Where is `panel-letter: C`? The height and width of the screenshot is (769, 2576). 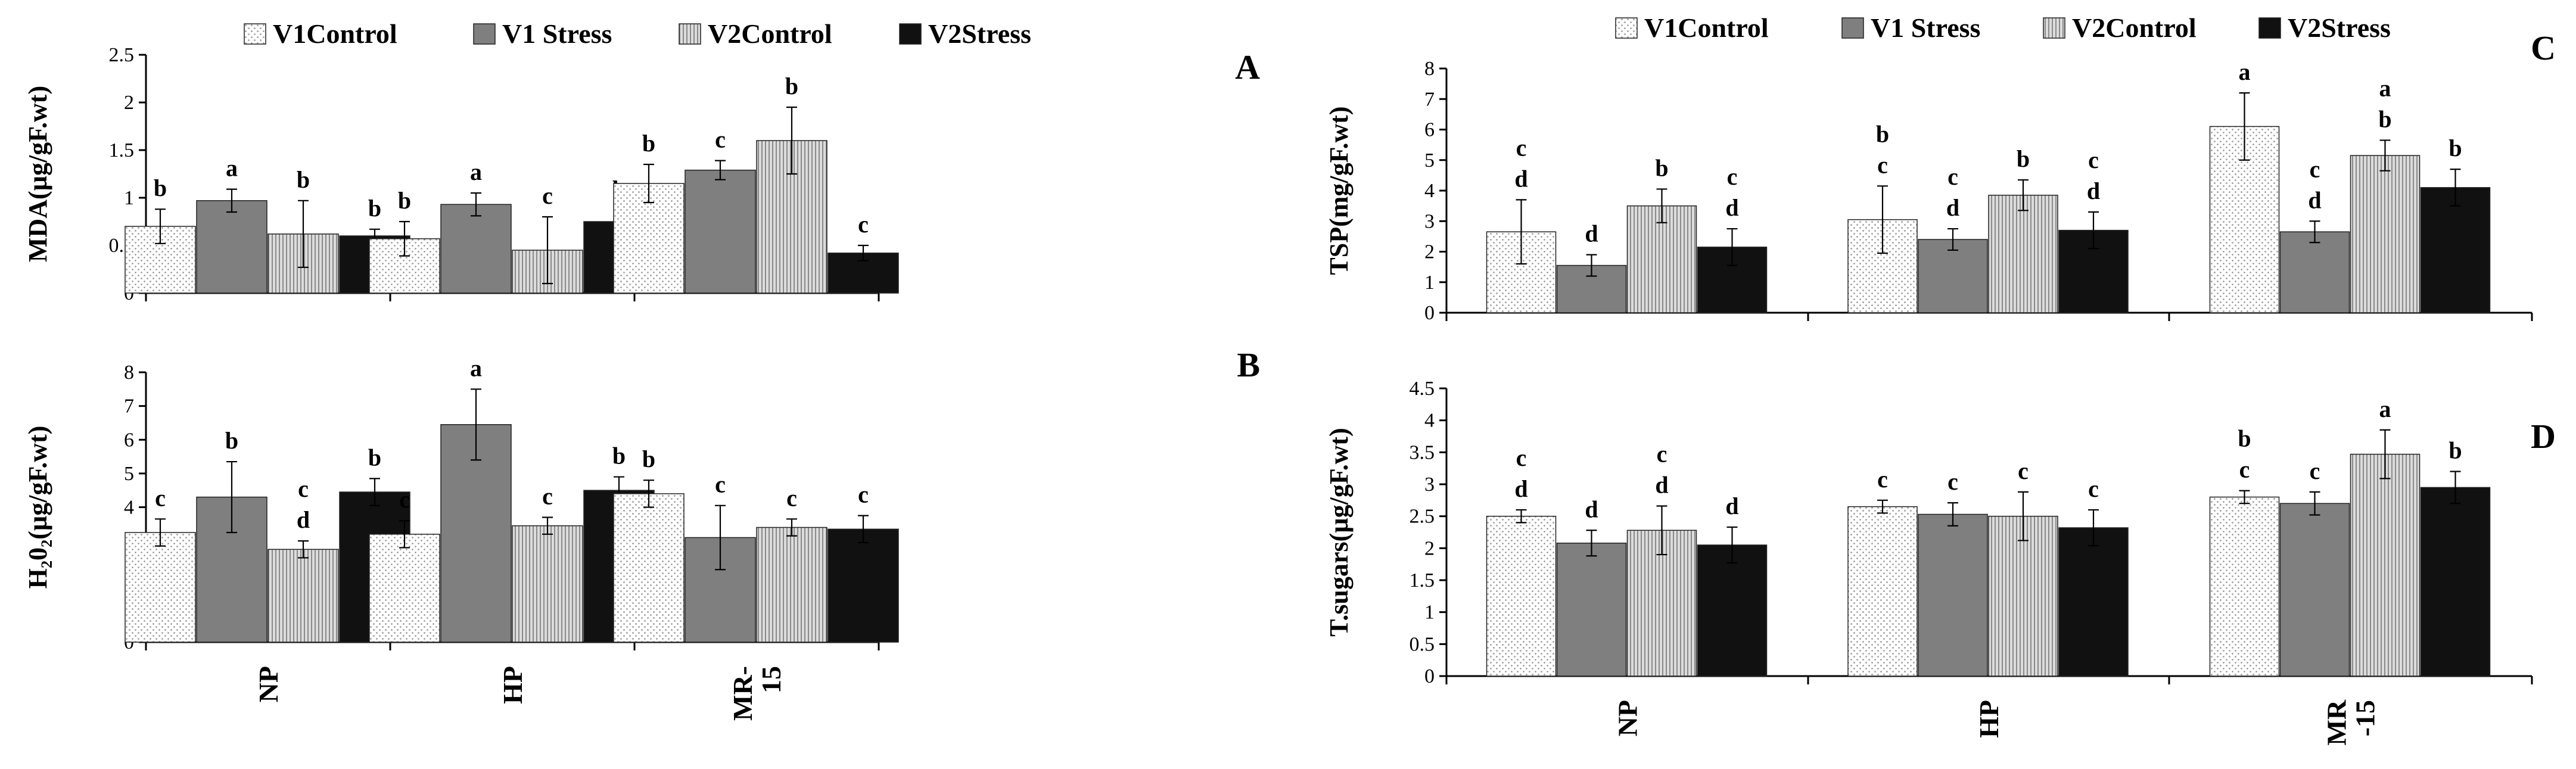 panel-letter: C is located at coordinates (2543, 48).